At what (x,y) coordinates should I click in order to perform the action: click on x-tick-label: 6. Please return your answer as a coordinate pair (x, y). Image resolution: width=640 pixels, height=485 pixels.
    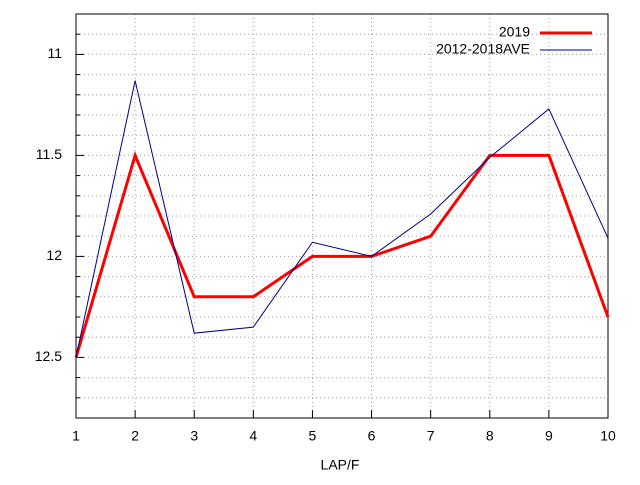
    Looking at the image, I should click on (372, 436).